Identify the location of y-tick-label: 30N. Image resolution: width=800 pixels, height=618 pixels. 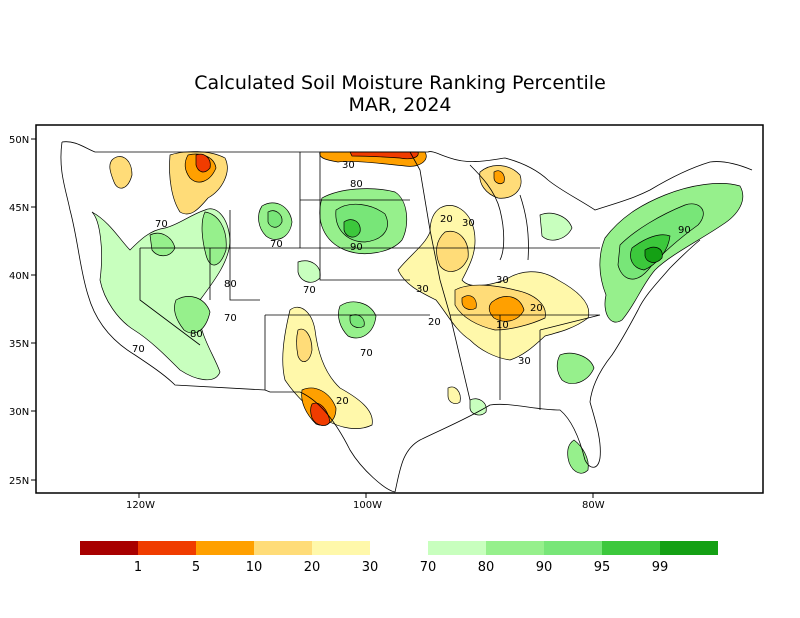
(19, 412).